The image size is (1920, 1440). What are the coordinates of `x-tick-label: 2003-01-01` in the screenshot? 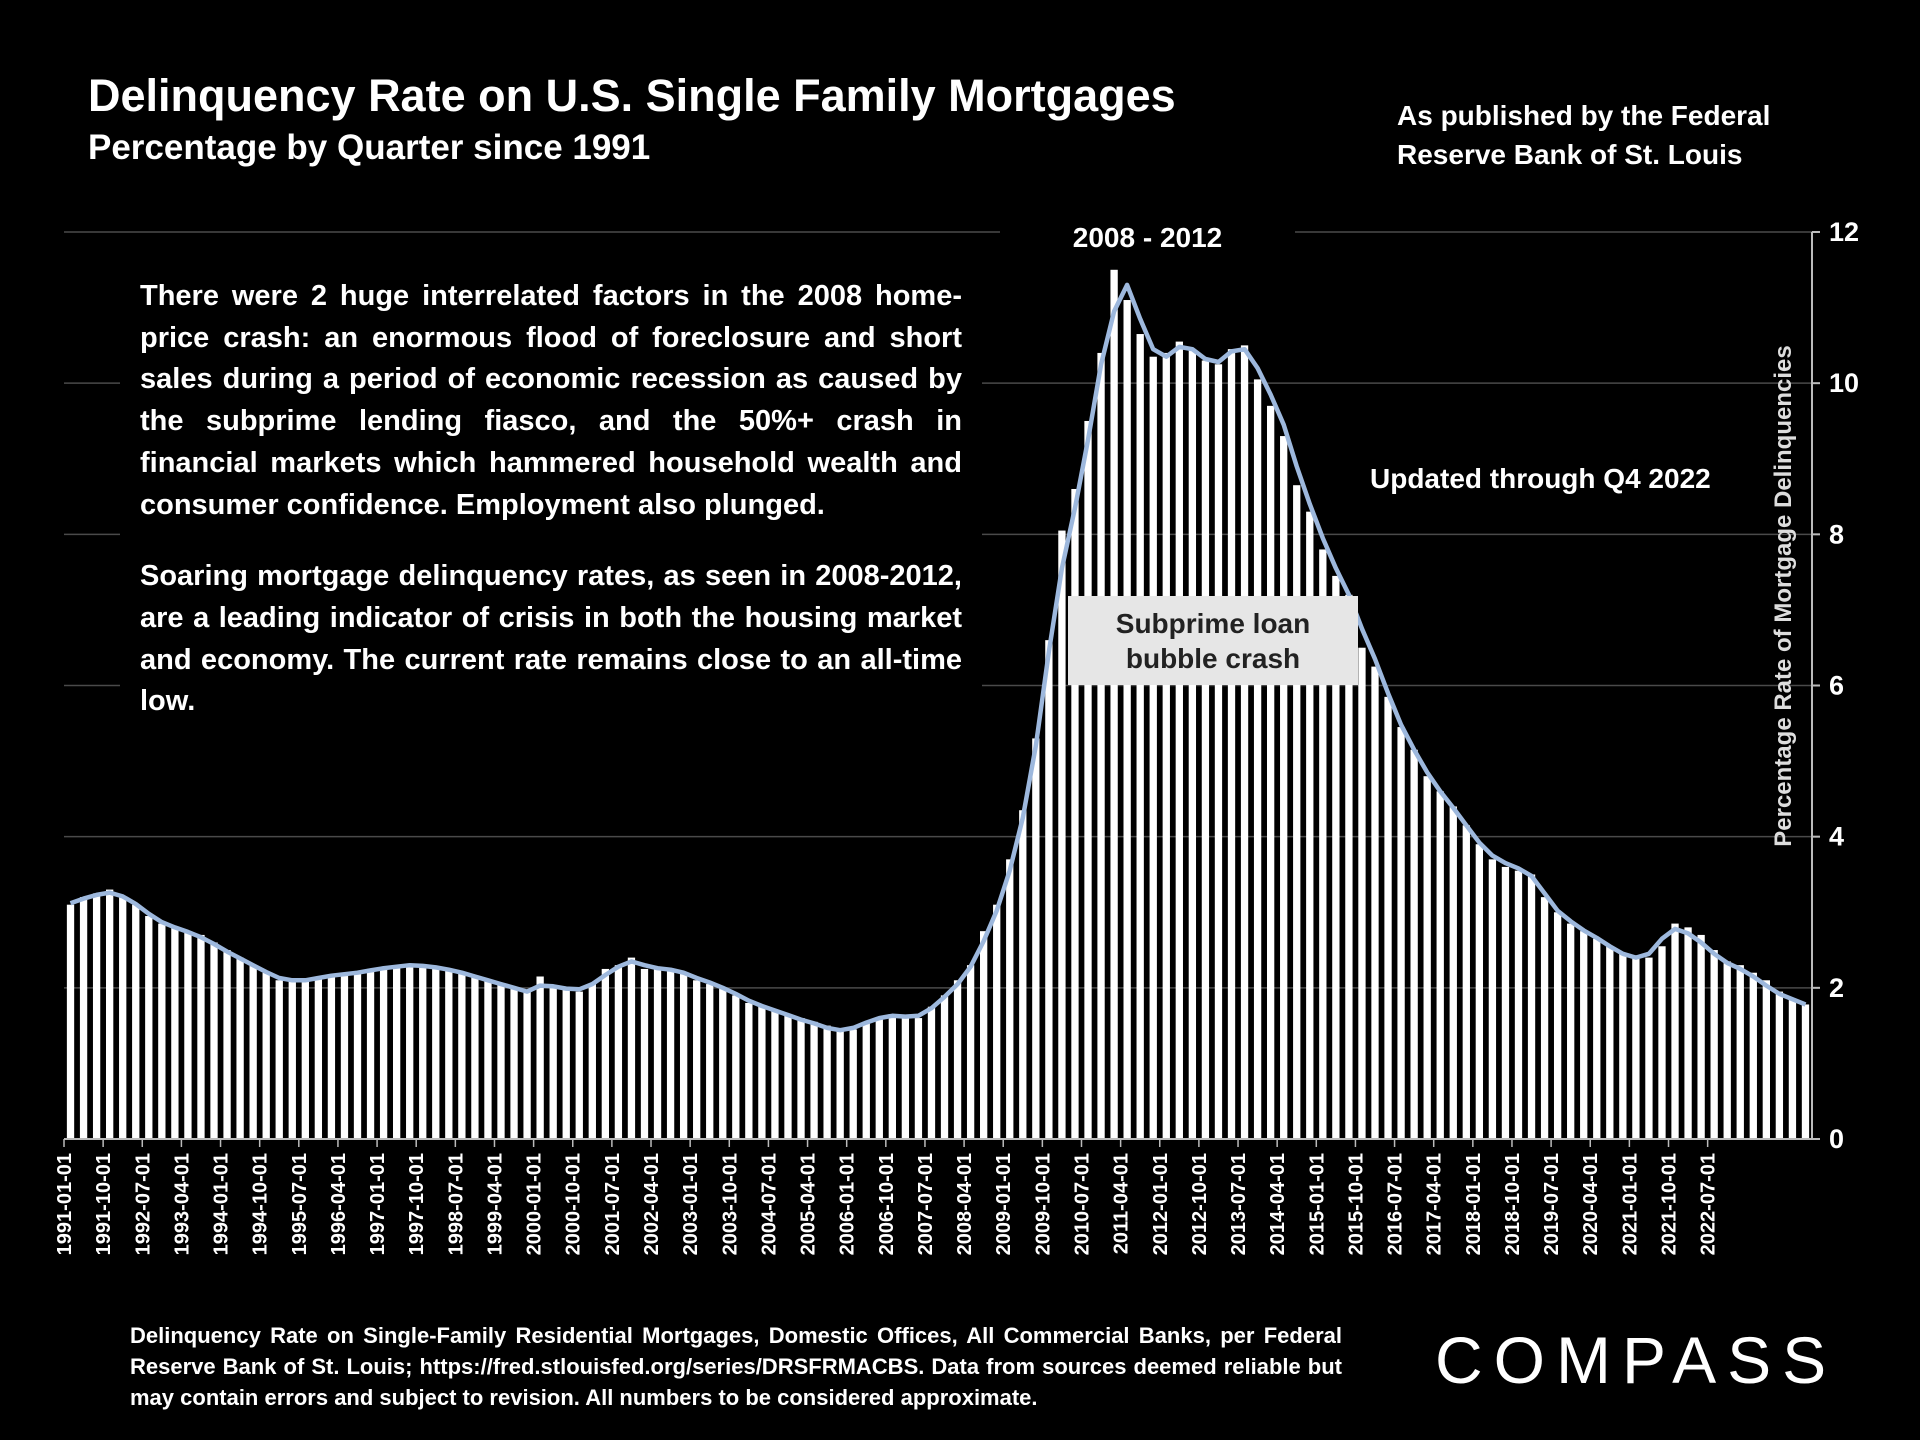 It's located at (691, 1204).